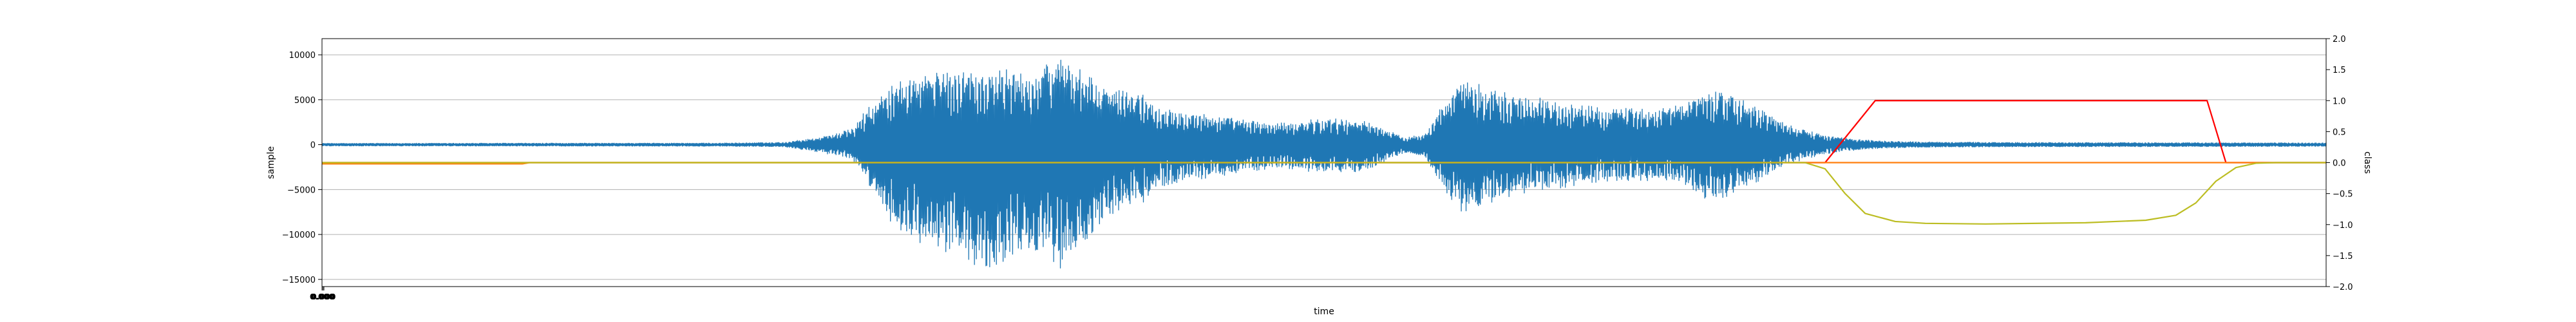 This screenshot has width=2576, height=322. What do you see at coordinates (2339, 40) in the screenshot?
I see `right-tick-label: 2.0` at bounding box center [2339, 40].